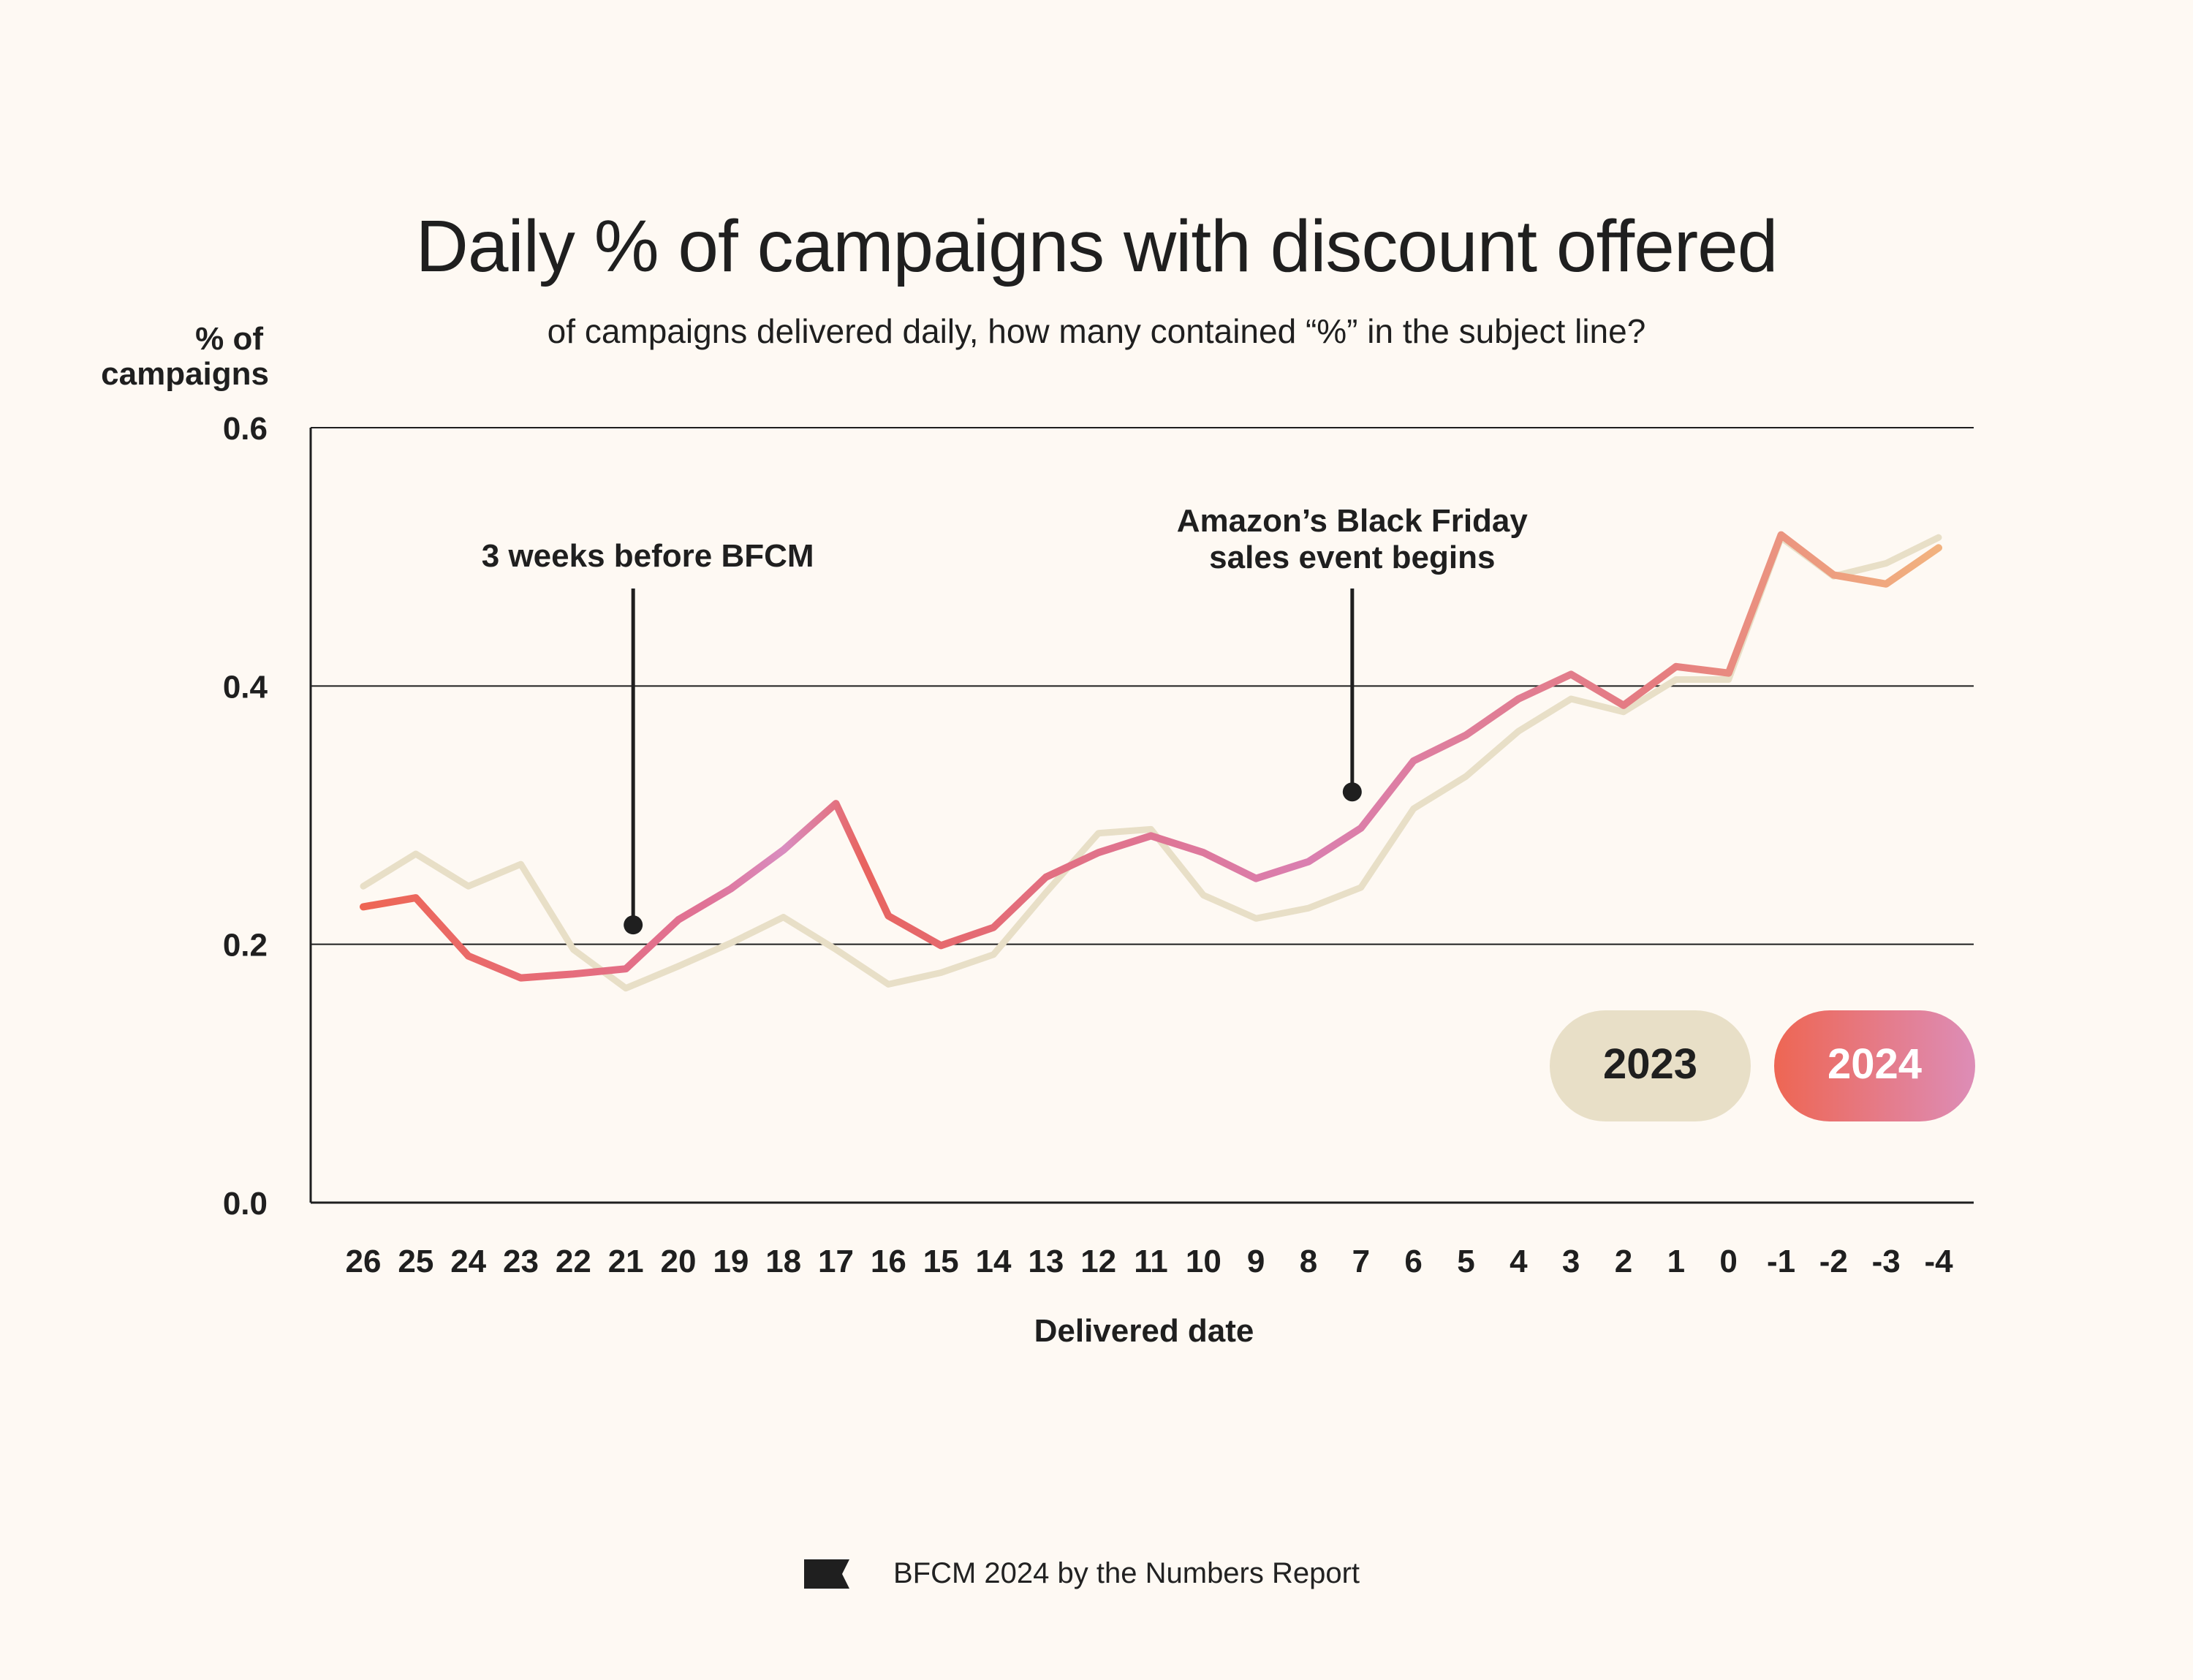  Describe the element at coordinates (1144, 1331) in the screenshot. I see `x-axis-label: Delivered date` at that location.